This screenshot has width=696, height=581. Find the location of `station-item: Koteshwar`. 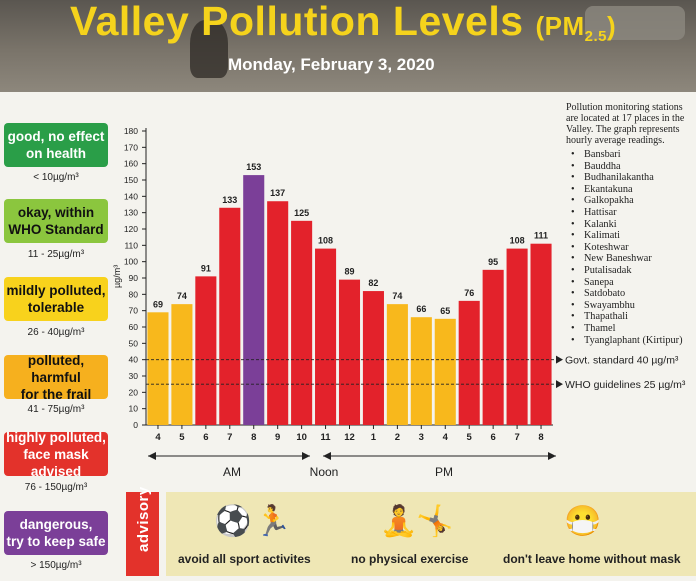

station-item: Koteshwar is located at coordinates (624, 248).